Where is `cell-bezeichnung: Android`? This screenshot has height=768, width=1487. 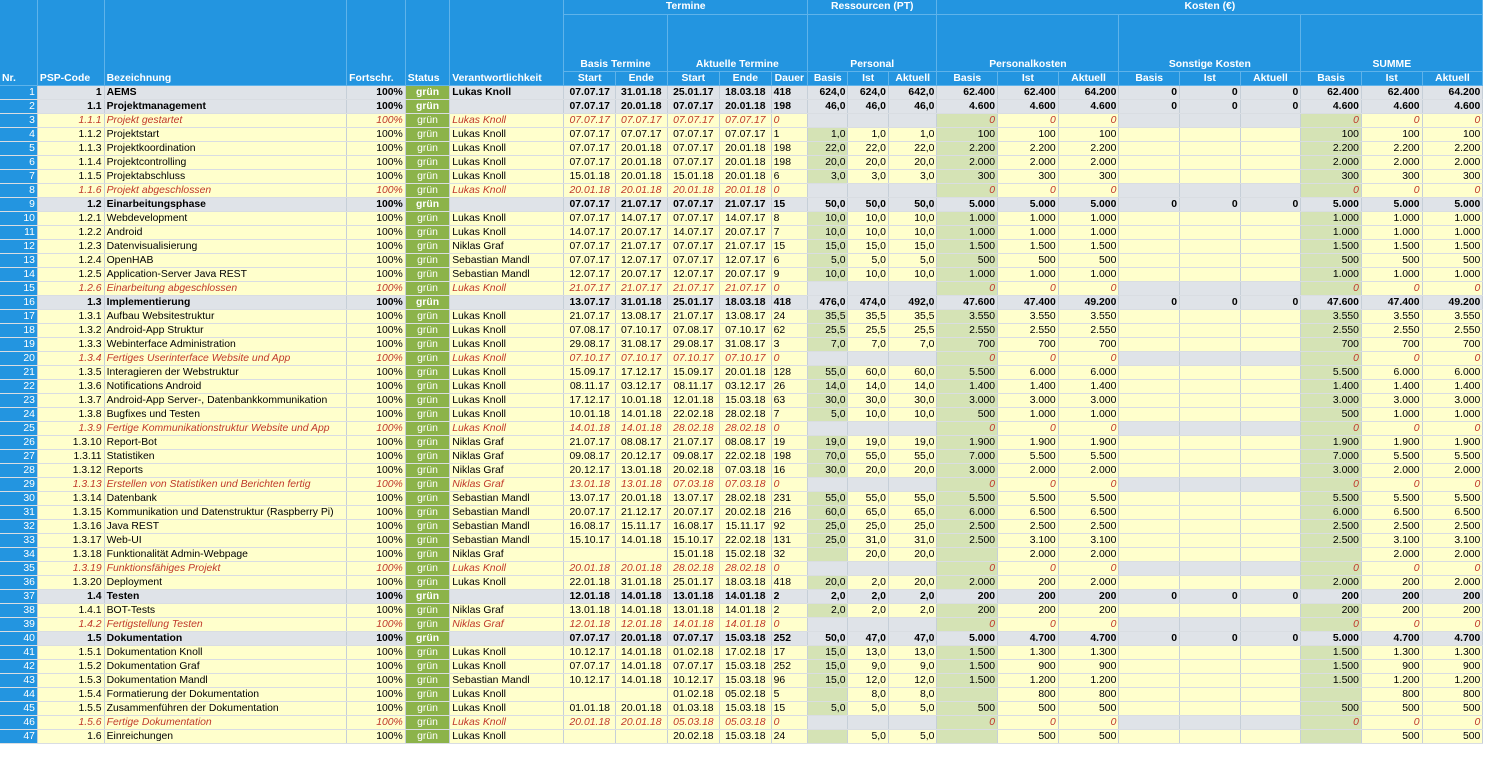
cell-bezeichnung: Android is located at coordinates (226, 232).